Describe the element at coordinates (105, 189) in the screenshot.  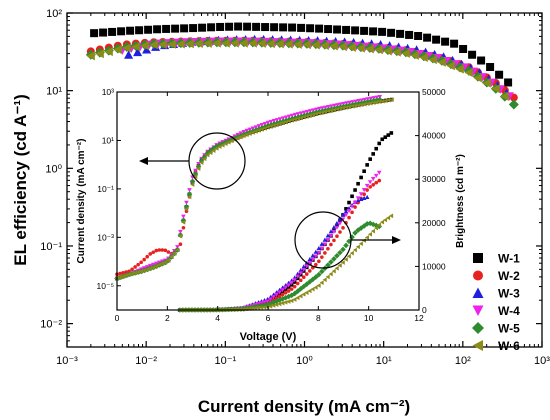
I see `inset-y-tick-label: 10⁻¹` at that location.